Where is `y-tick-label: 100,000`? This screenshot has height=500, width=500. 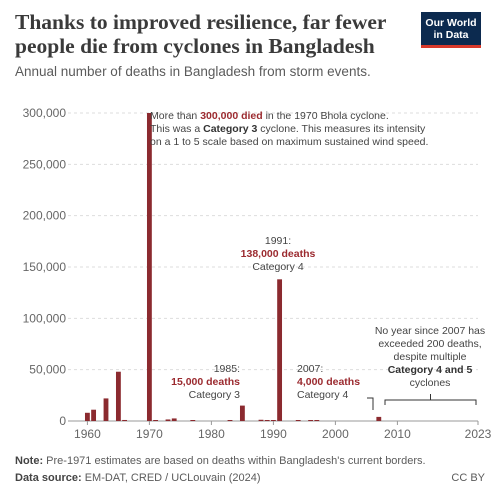 y-tick-label: 100,000 is located at coordinates (45, 318).